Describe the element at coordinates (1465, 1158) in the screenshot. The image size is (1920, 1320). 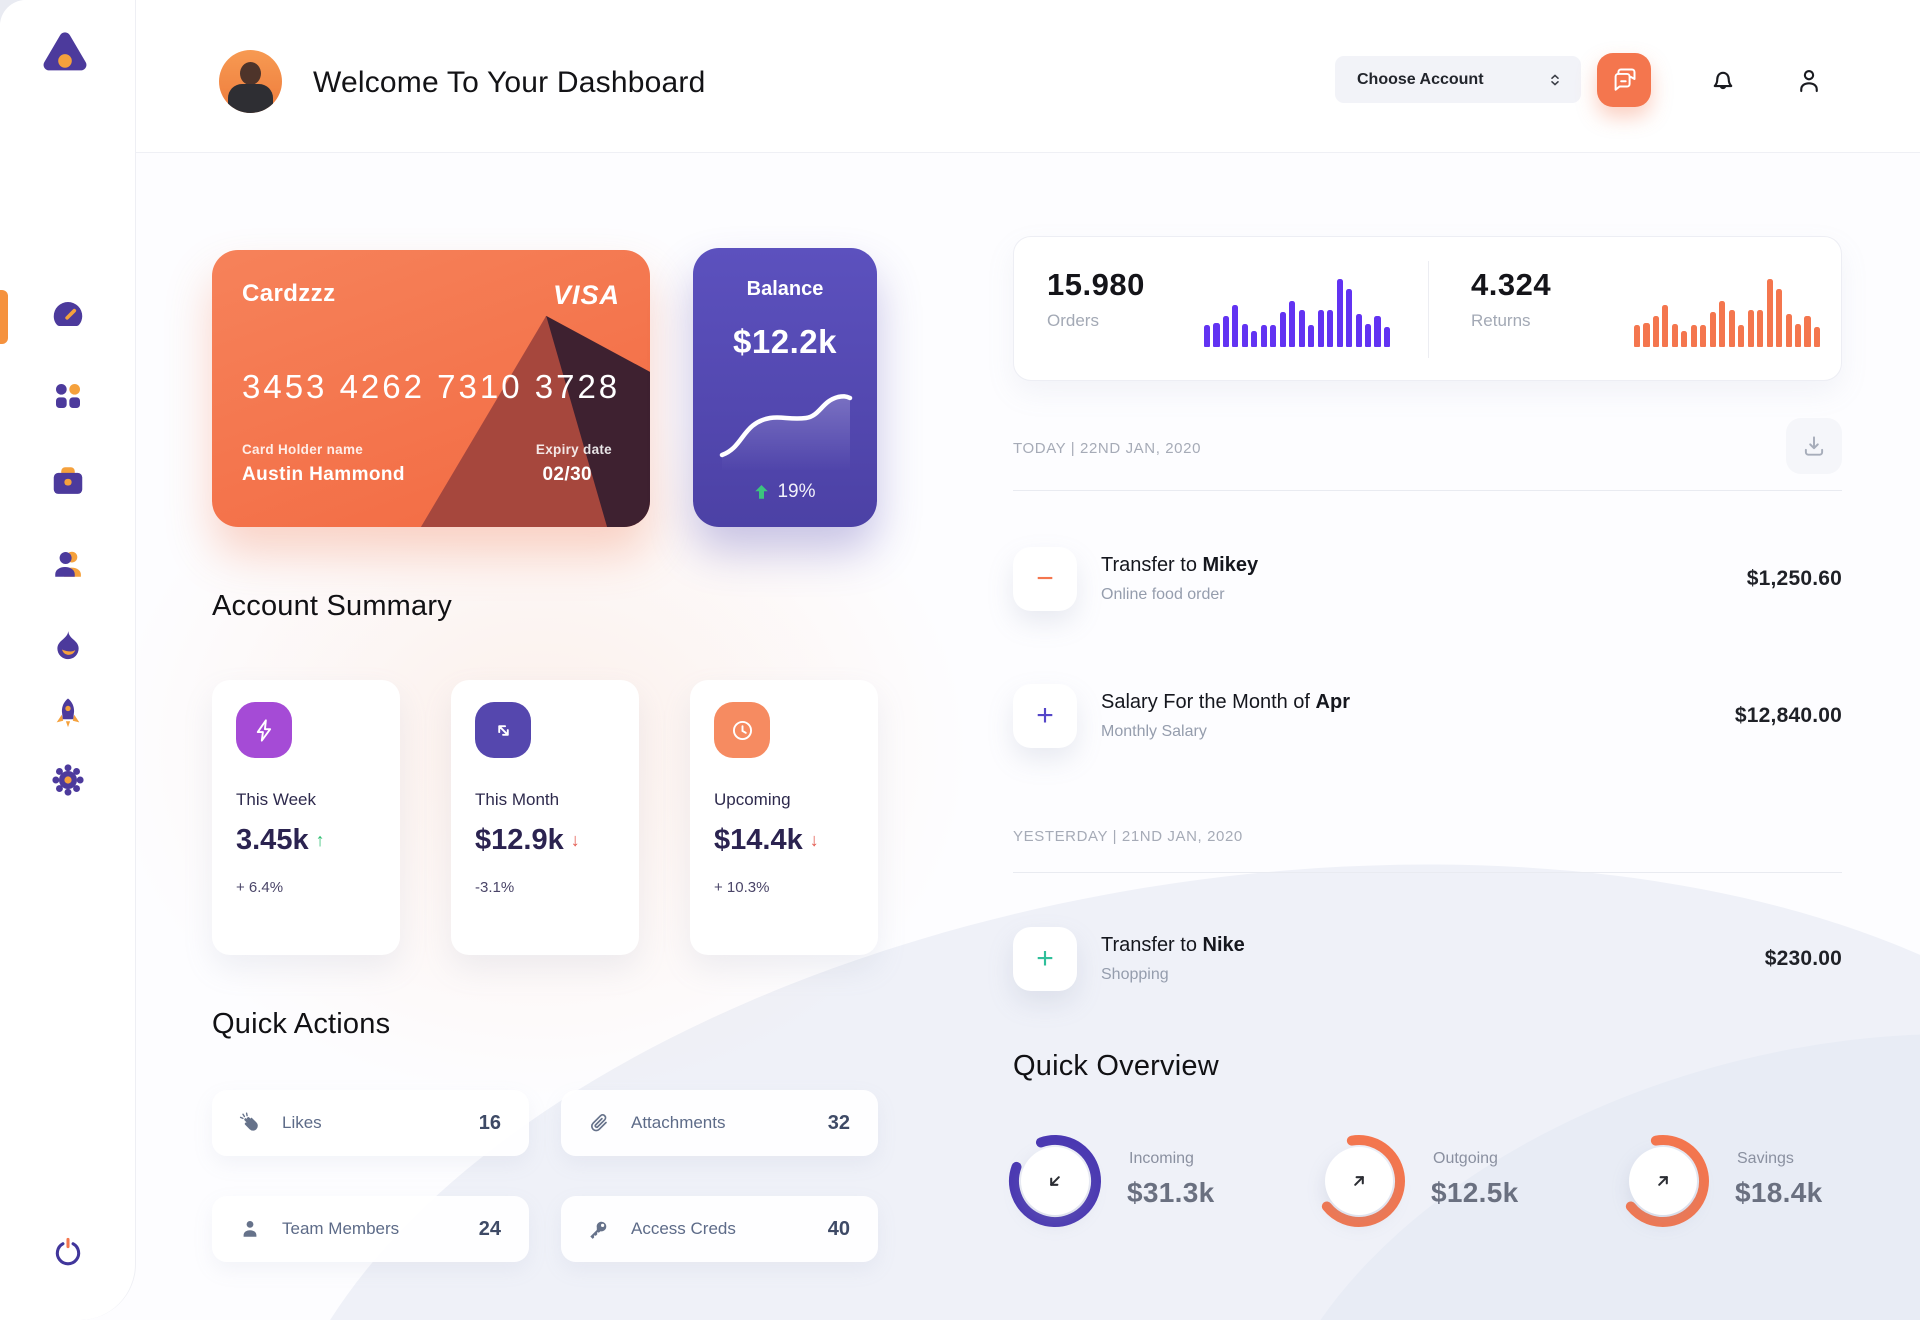
I see `gauge-label: Outgoing` at that location.